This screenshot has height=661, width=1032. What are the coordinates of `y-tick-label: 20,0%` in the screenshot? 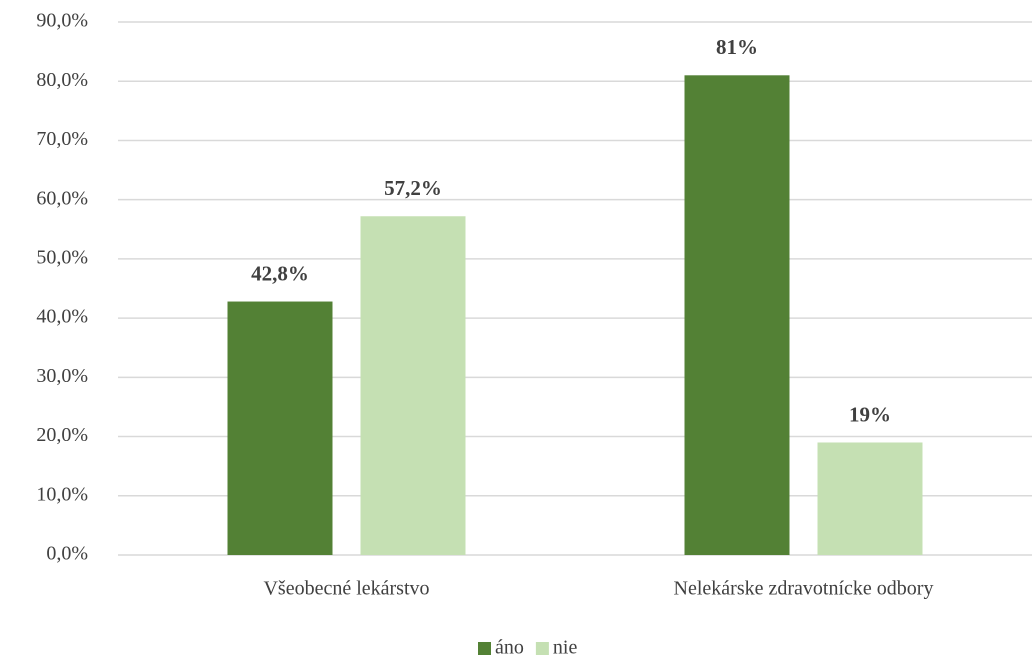 It's located at (62, 435).